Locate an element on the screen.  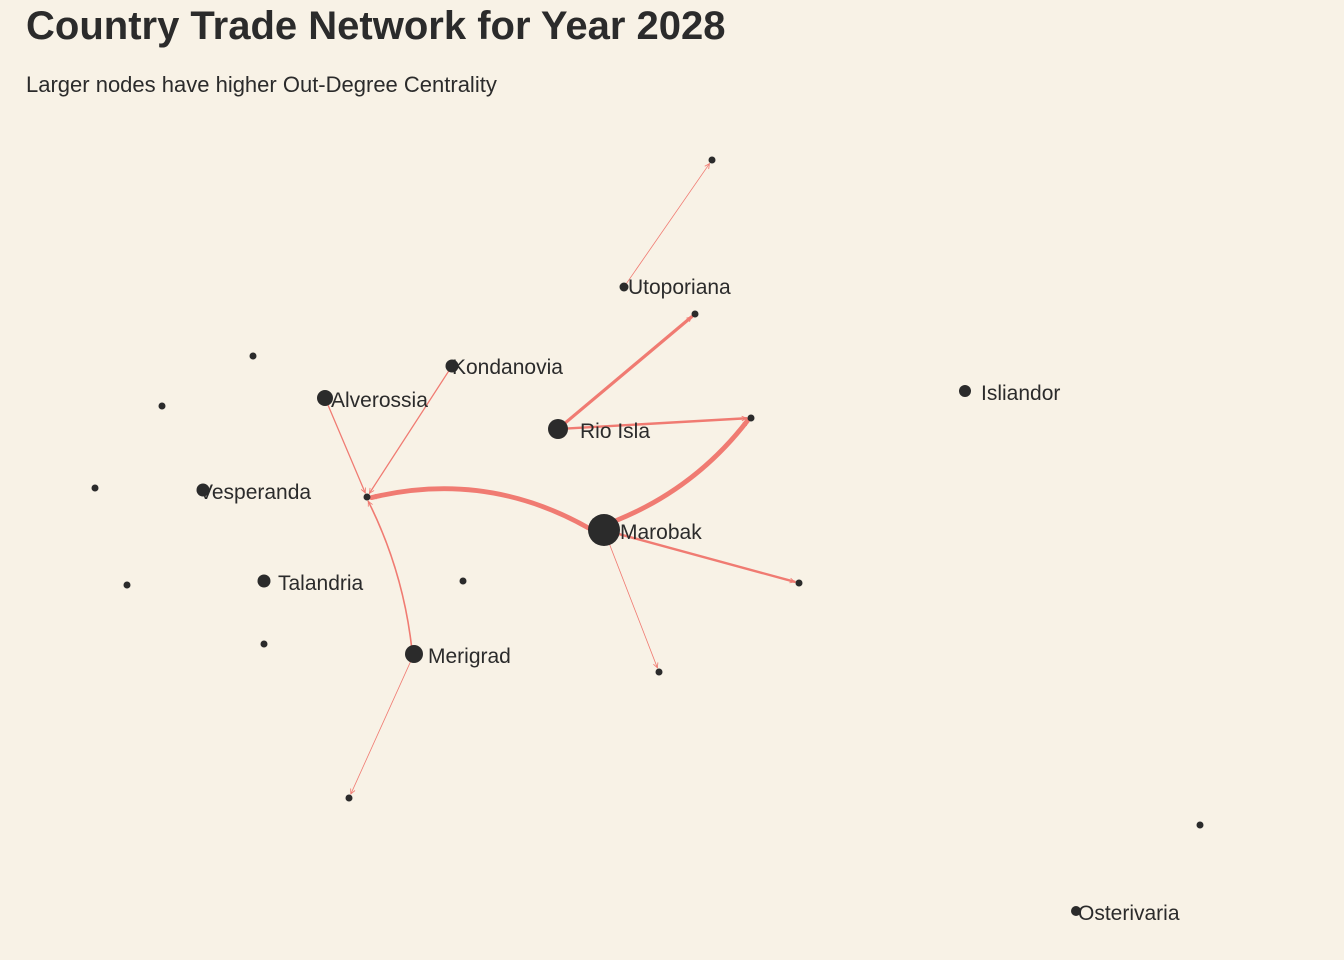
node-n-south is located at coordinates (349, 798).